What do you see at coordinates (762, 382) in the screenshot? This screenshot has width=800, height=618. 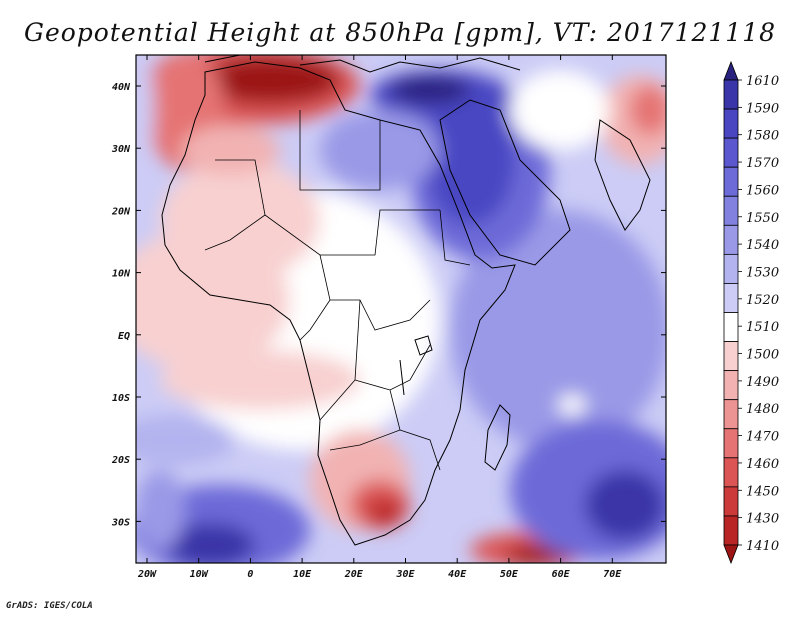 I see `colorbar-label: 1490` at bounding box center [762, 382].